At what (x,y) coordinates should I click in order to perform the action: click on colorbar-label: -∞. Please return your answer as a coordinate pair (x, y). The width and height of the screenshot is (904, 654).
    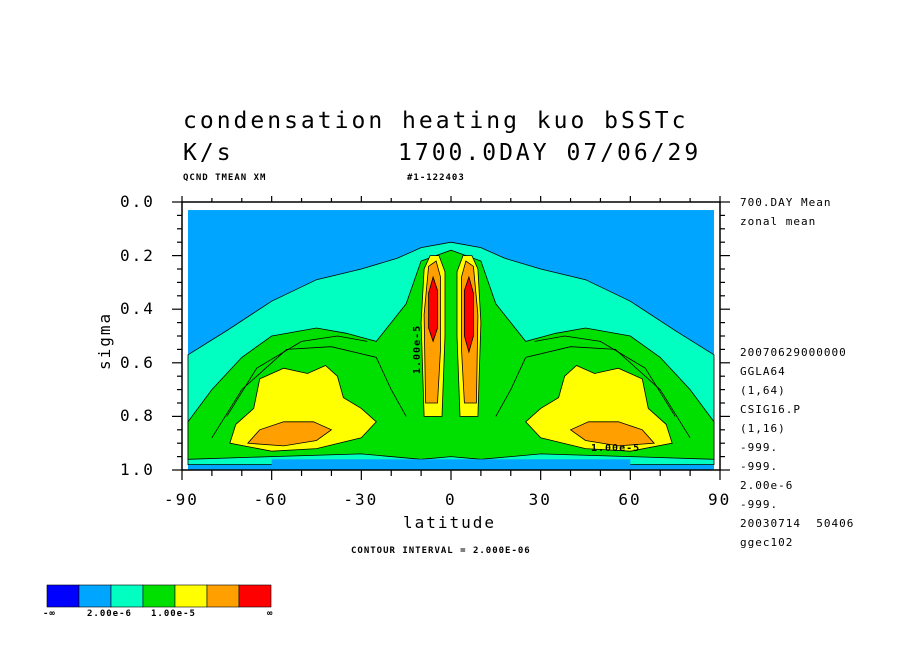
    Looking at the image, I should click on (49, 614).